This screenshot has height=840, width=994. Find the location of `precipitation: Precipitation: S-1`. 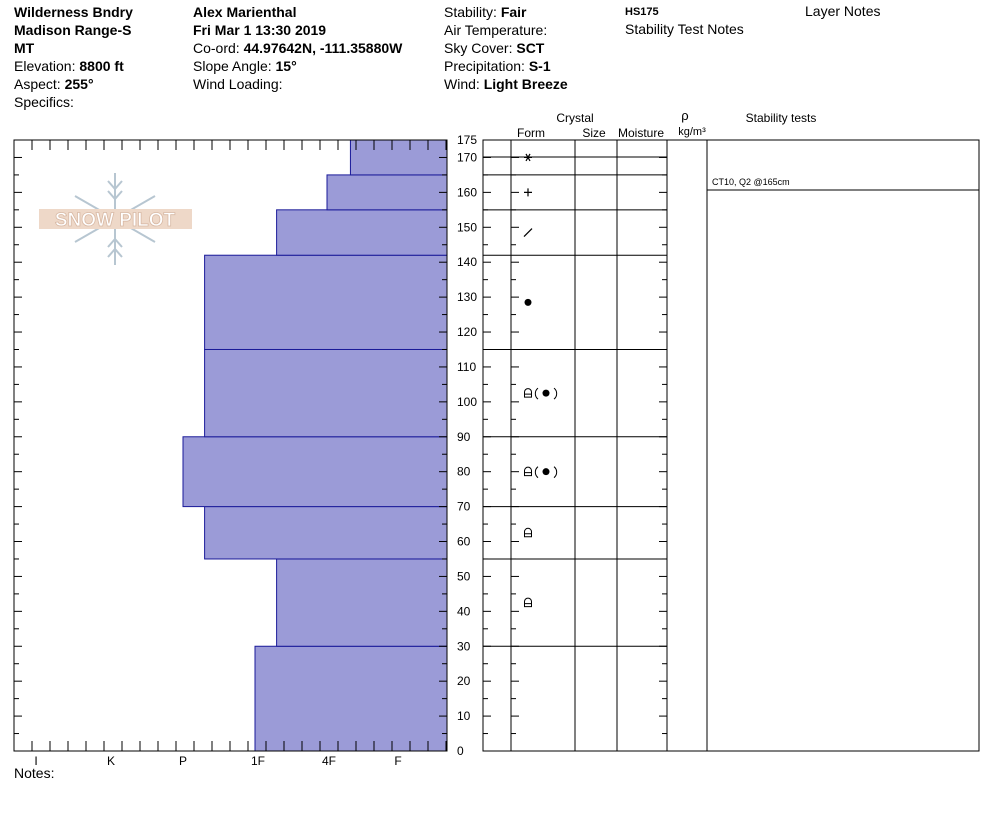

precipitation: Precipitation: S-1 is located at coordinates (497, 66).